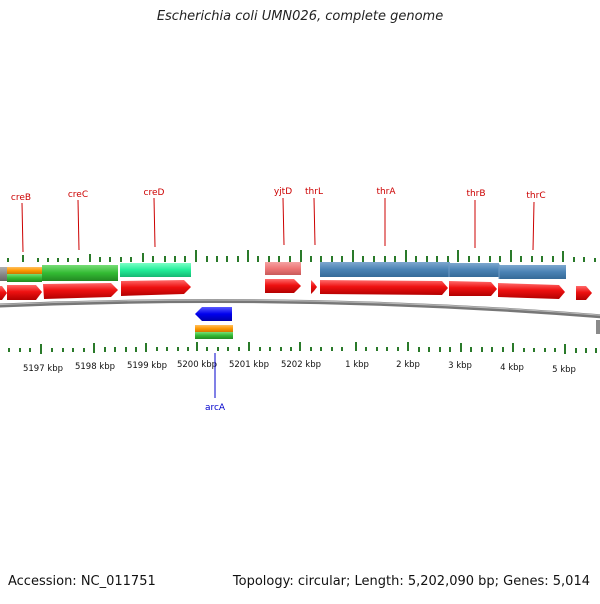  Describe the element at coordinates (95, 367) in the screenshot. I see `scale-label: 5198 kbp` at that location.